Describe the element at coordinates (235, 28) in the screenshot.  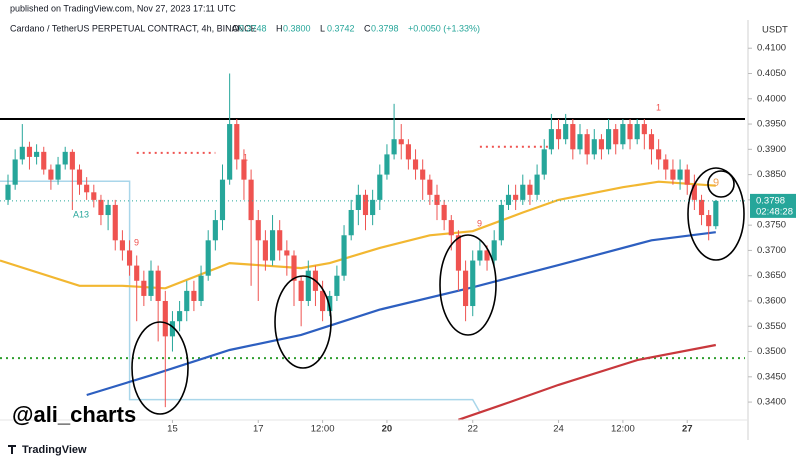
I see `ohlc-label: O` at that location.